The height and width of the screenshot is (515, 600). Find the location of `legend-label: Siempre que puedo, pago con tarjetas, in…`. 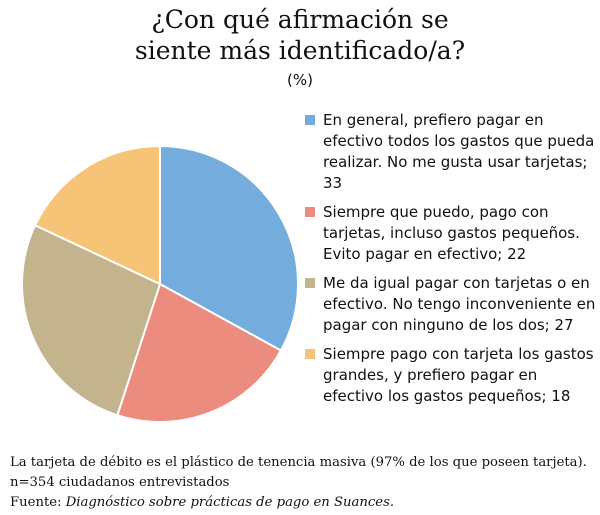

legend-label: Siempre que puedo, pago con tarjetas, in… is located at coordinates (451, 233).